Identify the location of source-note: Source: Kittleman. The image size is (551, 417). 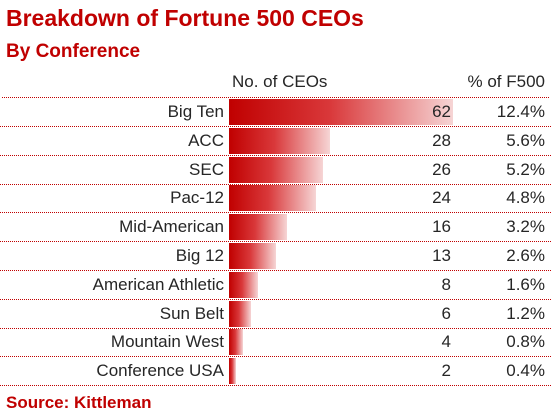
(79, 402).